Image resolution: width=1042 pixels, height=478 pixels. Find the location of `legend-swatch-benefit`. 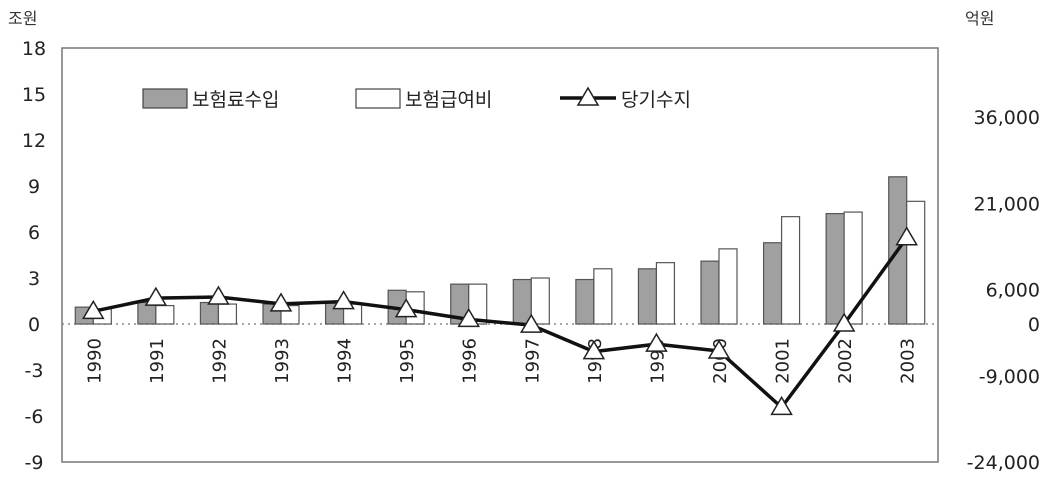

legend-swatch-benefit is located at coordinates (378, 98).